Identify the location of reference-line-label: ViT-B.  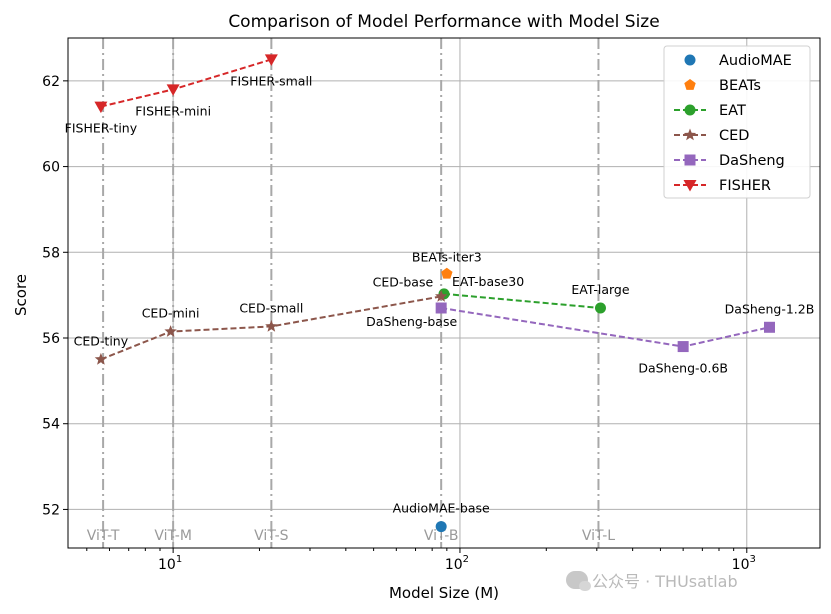
(441, 536).